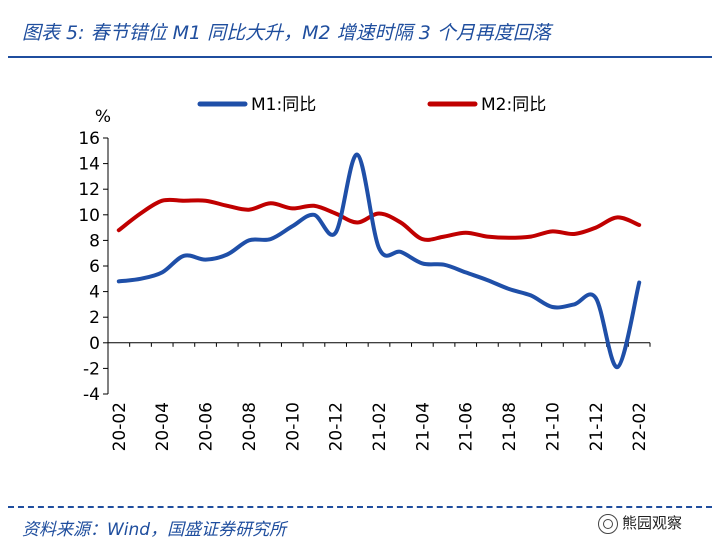 This screenshot has height=544, width=717. What do you see at coordinates (379, 219) in the screenshot?
I see `series-line-m2` at bounding box center [379, 219].